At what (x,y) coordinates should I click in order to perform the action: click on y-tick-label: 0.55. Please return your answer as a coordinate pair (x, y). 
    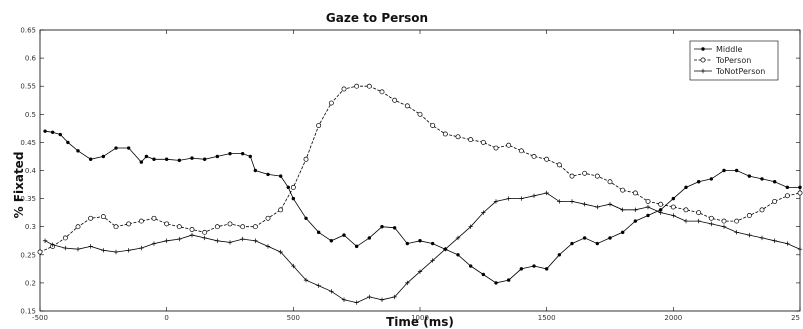
    Looking at the image, I should click on (28, 87).